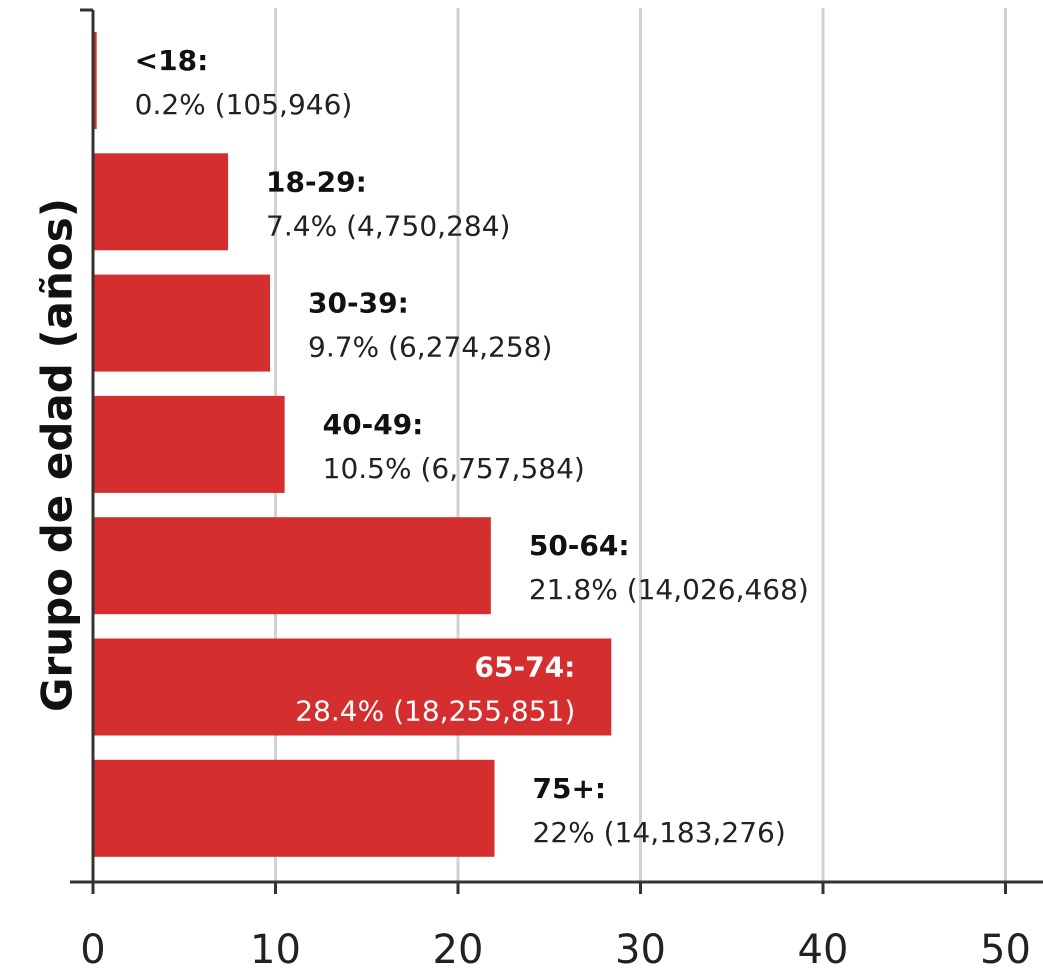  What do you see at coordinates (555, 950) in the screenshot?
I see `x-tick-labels: 0 10 20 30 40 50` at bounding box center [555, 950].